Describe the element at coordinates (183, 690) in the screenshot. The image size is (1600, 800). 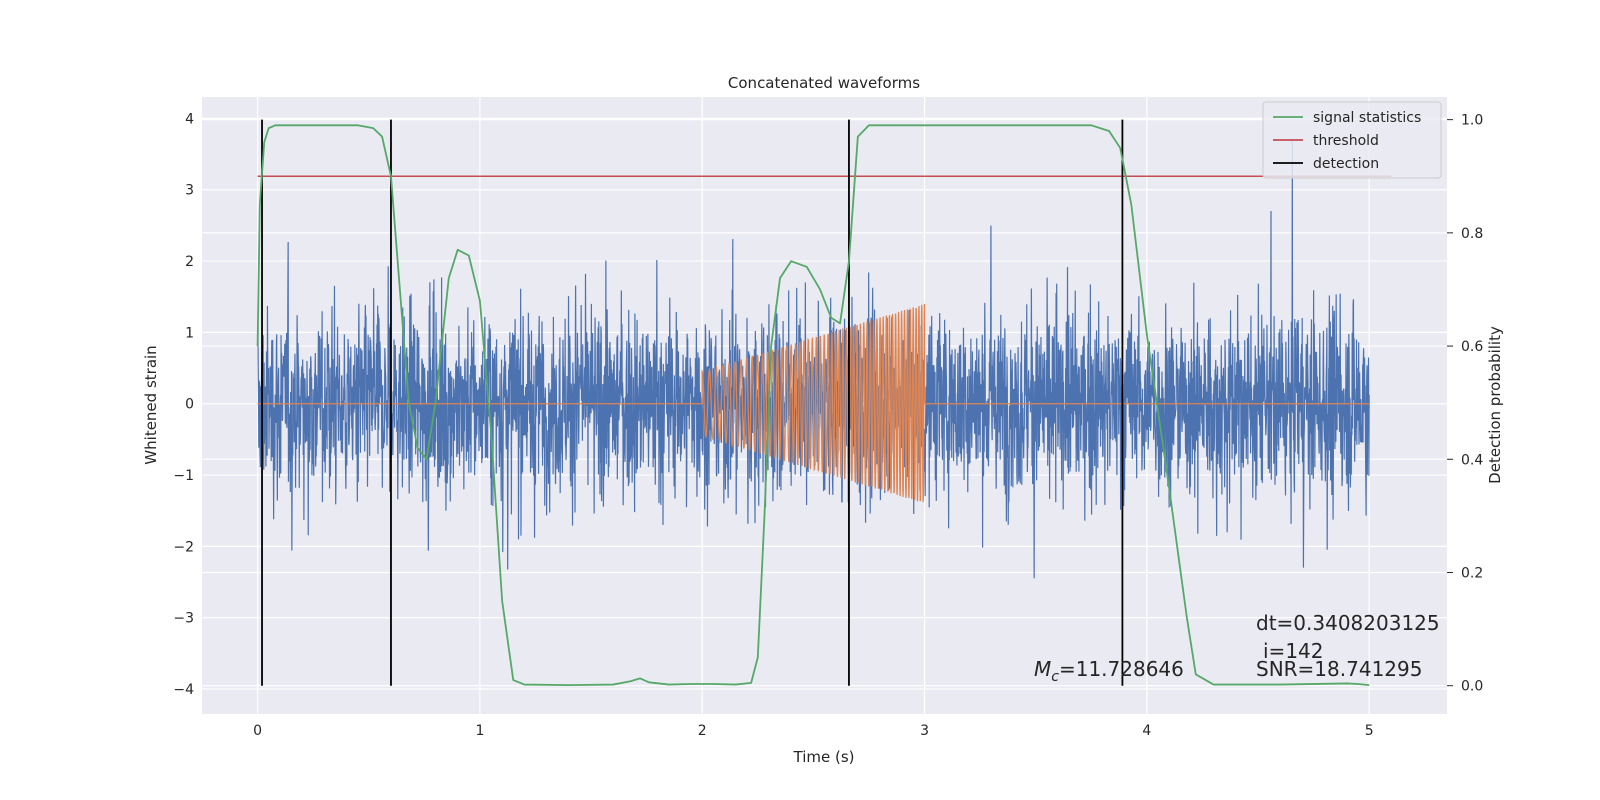
I see `y-tick-label-left: −4` at that location.